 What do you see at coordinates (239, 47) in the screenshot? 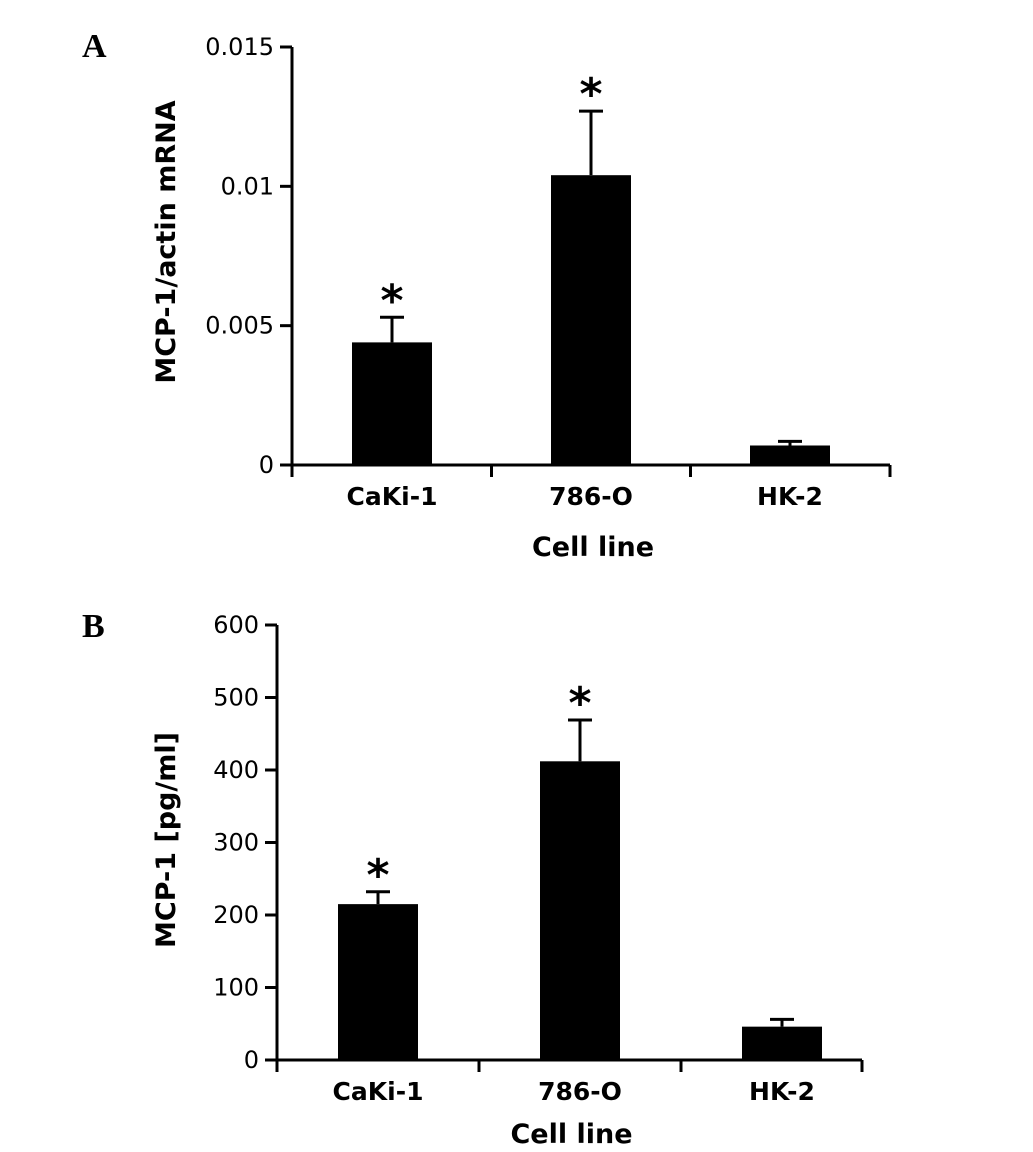
I see `y-tick-label: 0.015` at bounding box center [239, 47].